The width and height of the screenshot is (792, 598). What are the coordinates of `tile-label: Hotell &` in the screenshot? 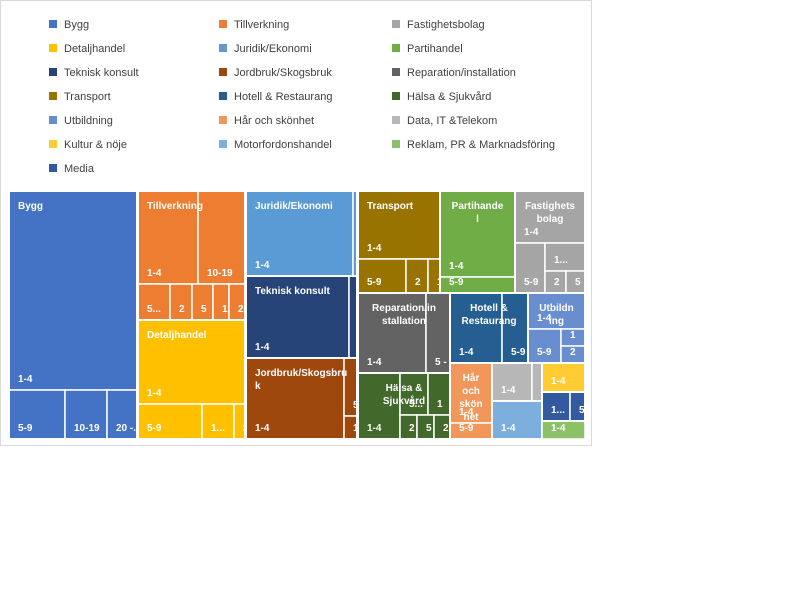 It's located at (489, 308).